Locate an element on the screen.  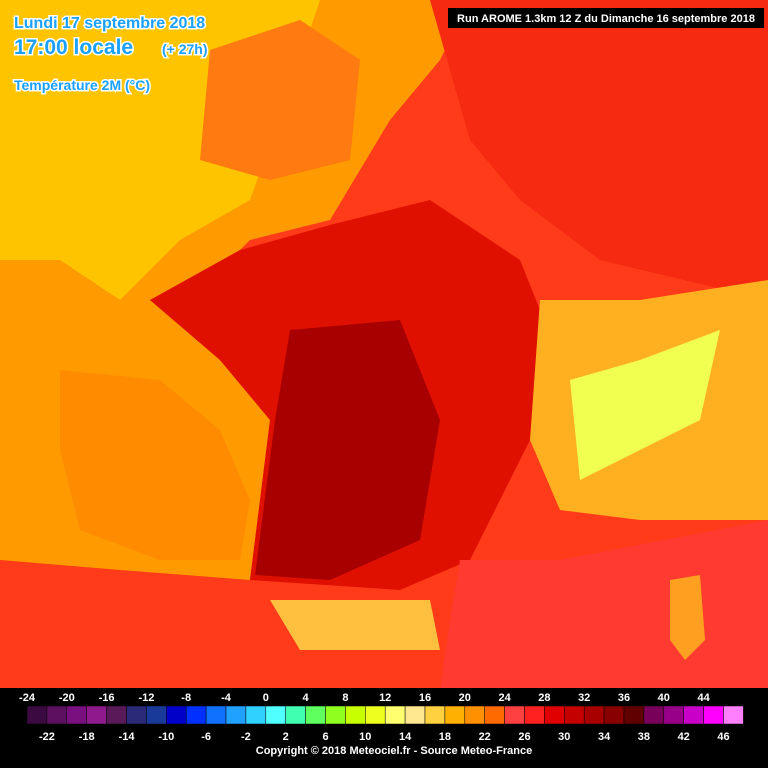
legend-label: 40 is located at coordinates (664, 698).